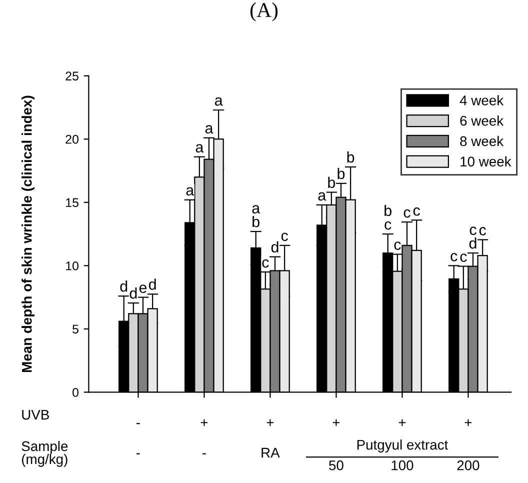  What do you see at coordinates (482, 141) in the screenshot?
I see `legend-label: 8 week` at bounding box center [482, 141].